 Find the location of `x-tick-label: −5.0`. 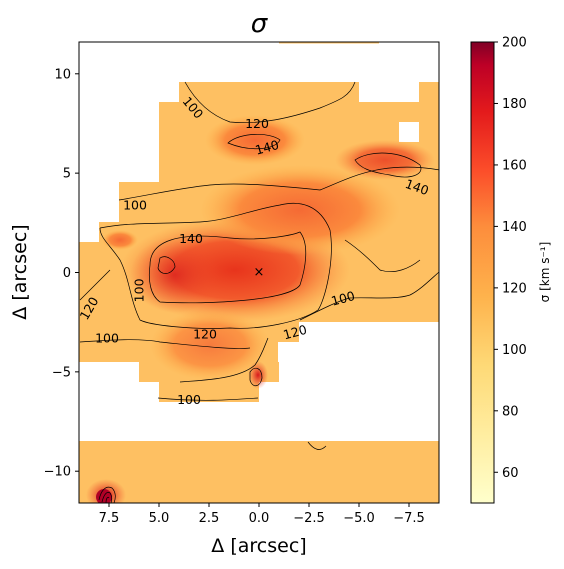

x-tick-label: −5.0 is located at coordinates (359, 518).